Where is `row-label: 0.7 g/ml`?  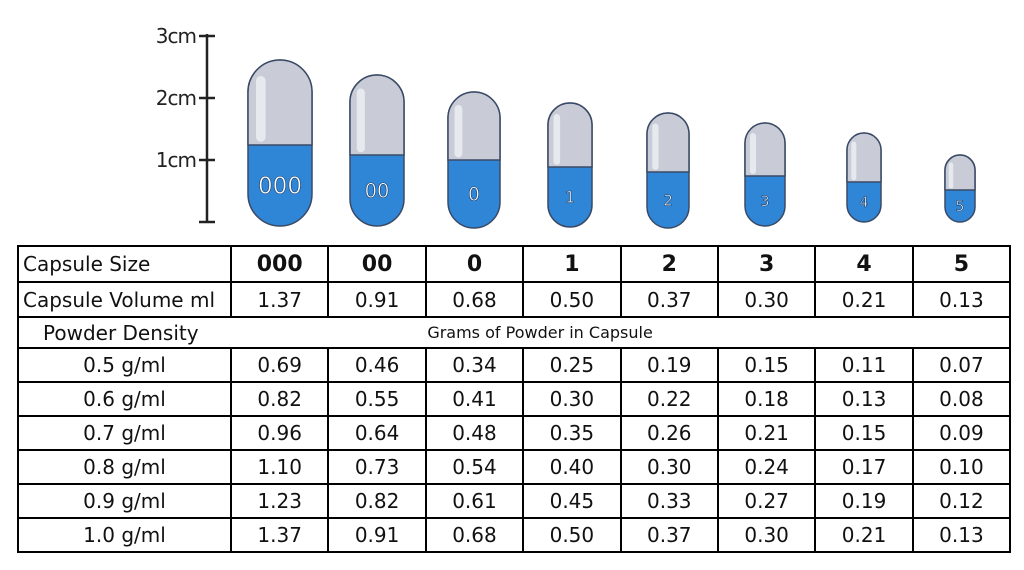 row-label: 0.7 g/ml is located at coordinates (124, 433).